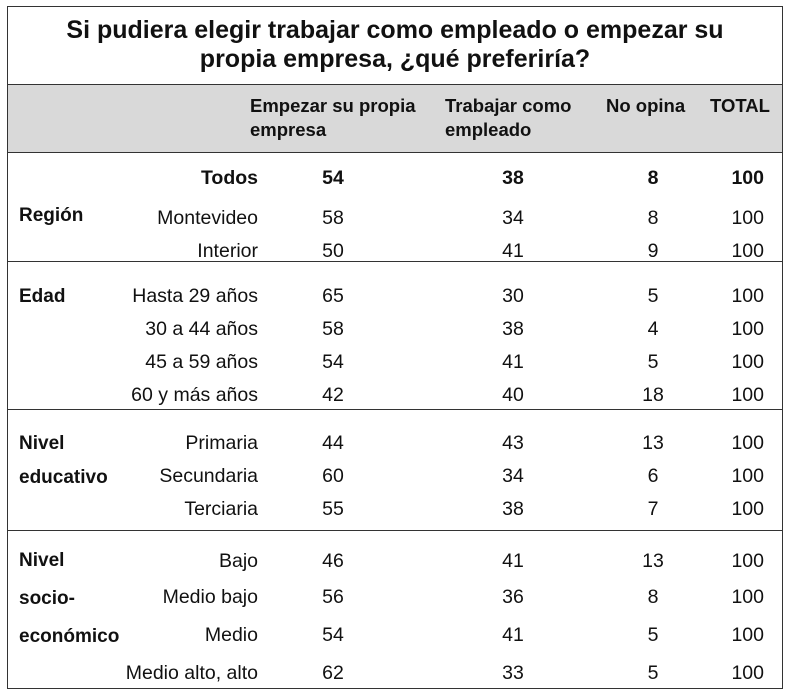 The image size is (790, 695). What do you see at coordinates (653, 329) in the screenshot?
I see `cell-no-opina: 4` at bounding box center [653, 329].